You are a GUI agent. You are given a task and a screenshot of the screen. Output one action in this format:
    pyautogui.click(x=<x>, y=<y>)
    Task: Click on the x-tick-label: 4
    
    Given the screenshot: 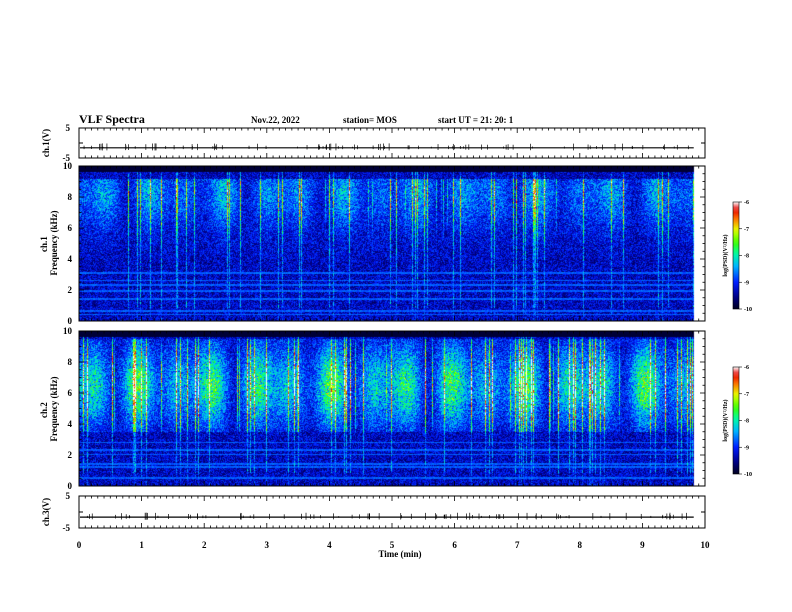 What is the action you would take?
    pyautogui.click(x=329, y=545)
    